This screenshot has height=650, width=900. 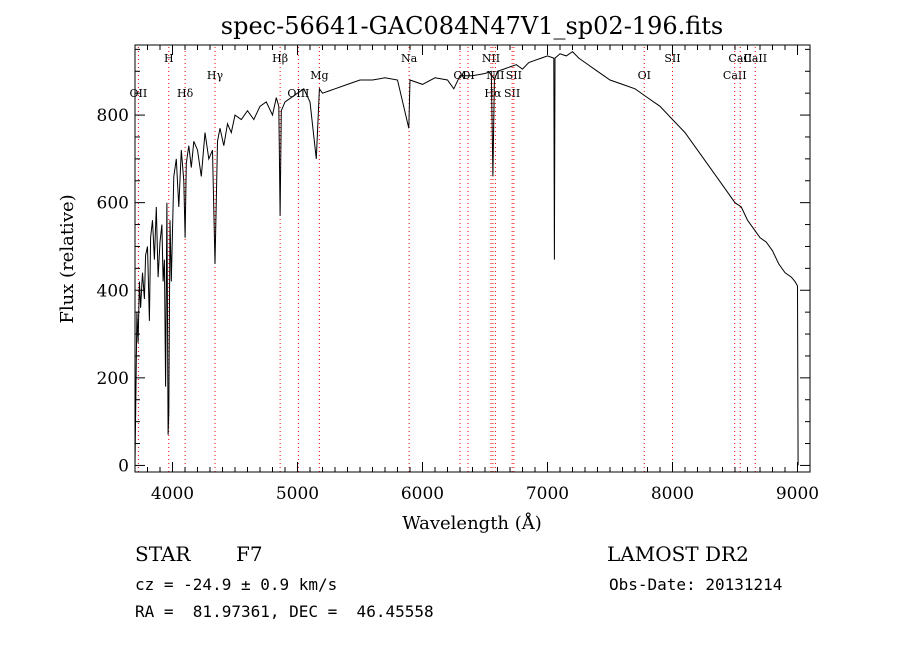 What do you see at coordinates (67, 258) in the screenshot?
I see `y-axis-label: Flux (relative)` at bounding box center [67, 258].